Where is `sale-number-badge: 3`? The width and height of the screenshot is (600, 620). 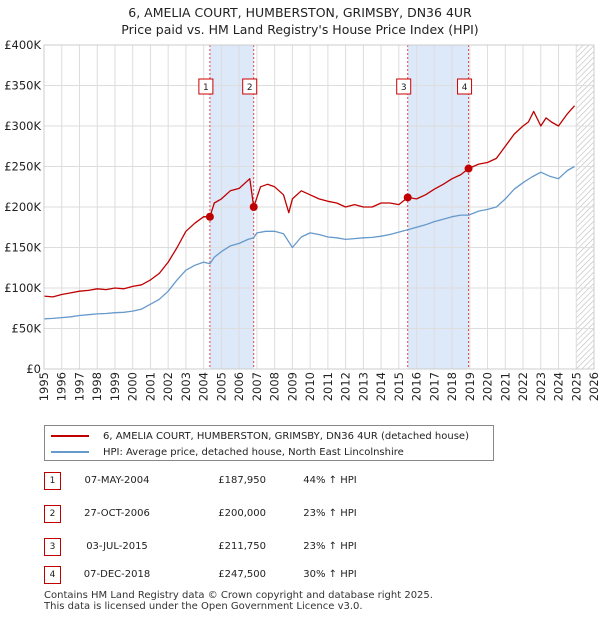 sale-number-badge: 3 is located at coordinates (52, 547).